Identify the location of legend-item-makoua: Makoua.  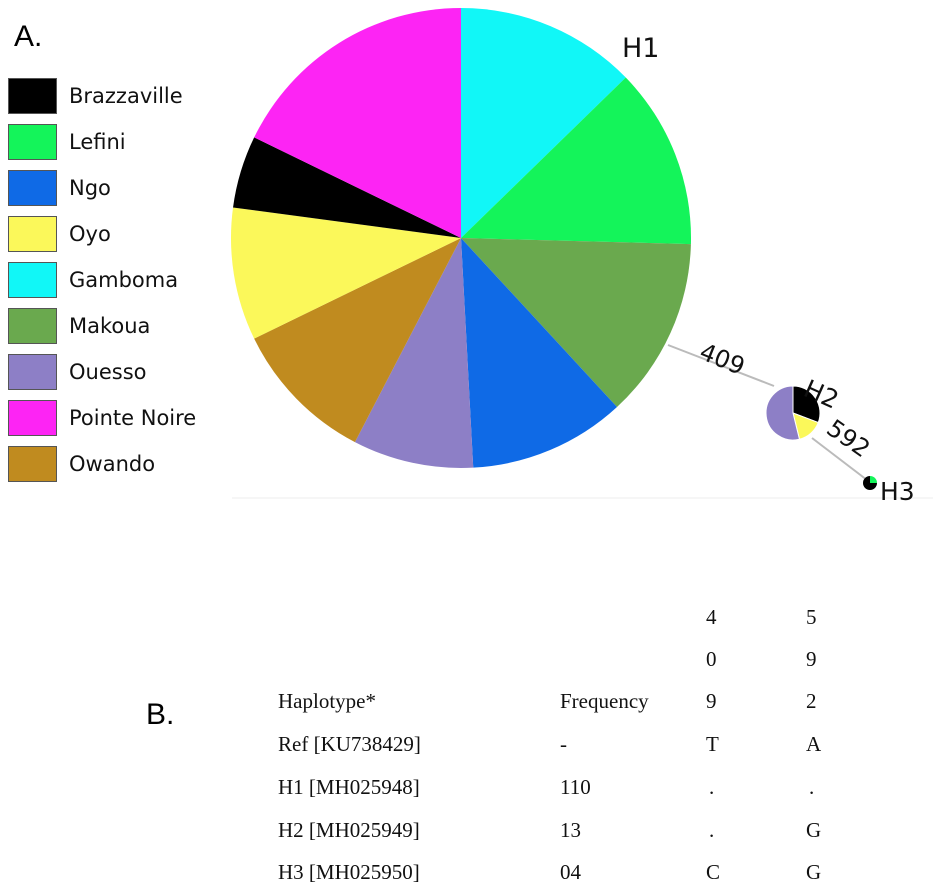
(102, 326).